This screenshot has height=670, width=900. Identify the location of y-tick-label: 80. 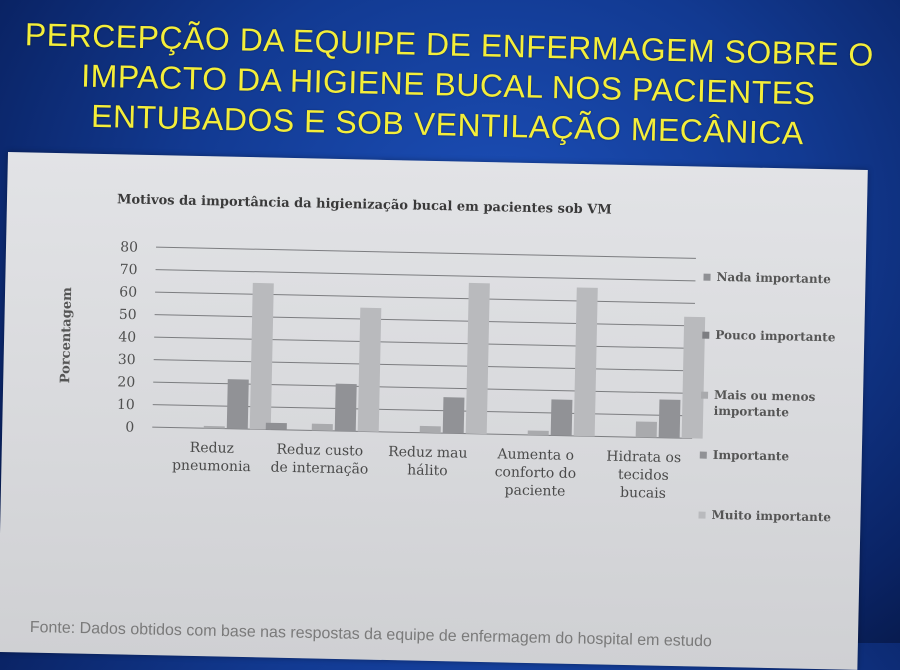
(129, 247).